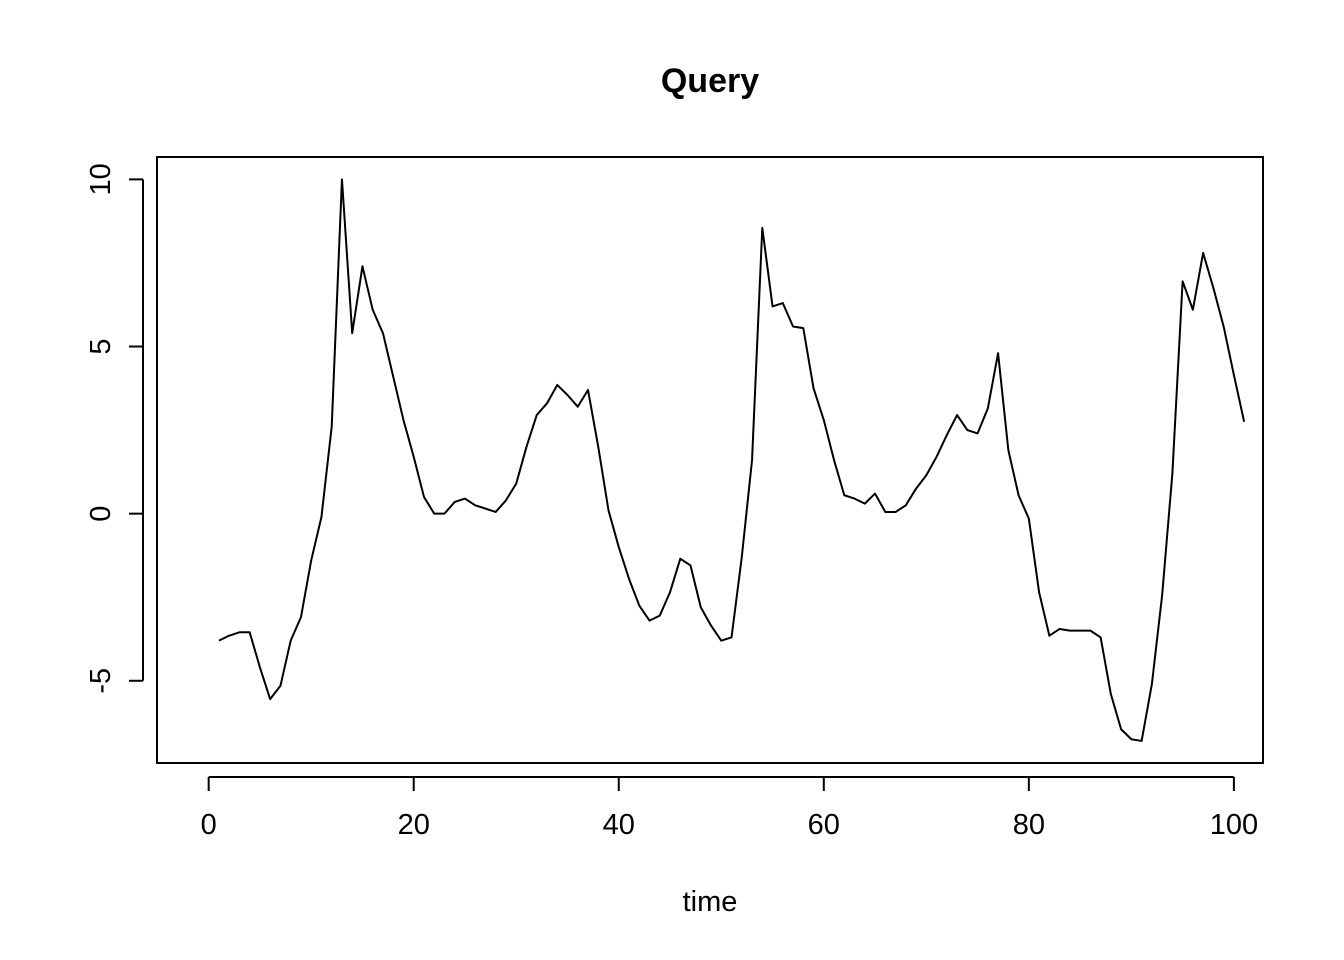 This screenshot has height=960, width=1344. Describe the element at coordinates (1234, 825) in the screenshot. I see `x-tick-label: 100` at that location.